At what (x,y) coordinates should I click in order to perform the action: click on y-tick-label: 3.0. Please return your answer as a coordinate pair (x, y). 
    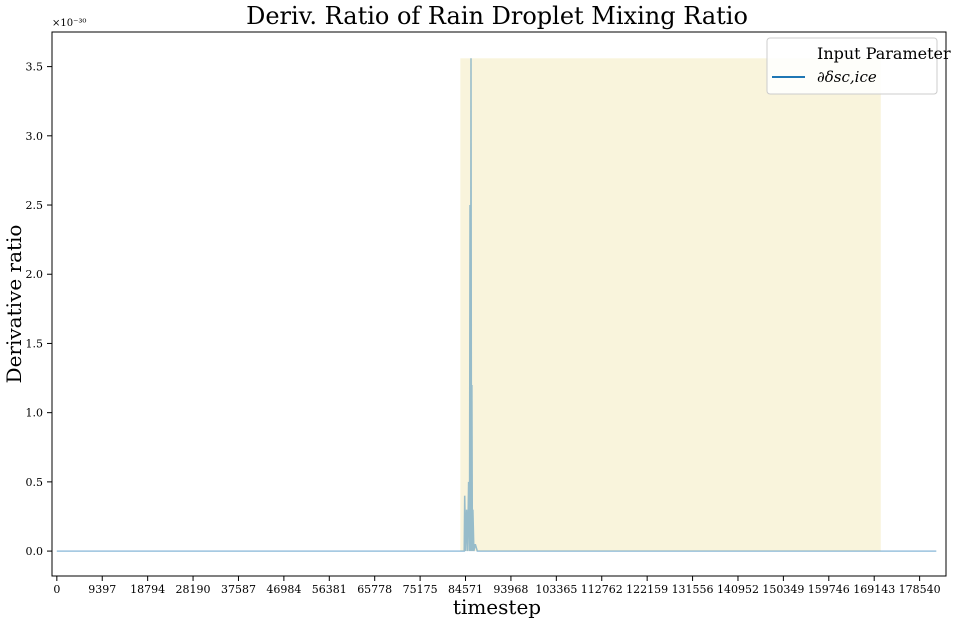
    Looking at the image, I should click on (35, 136).